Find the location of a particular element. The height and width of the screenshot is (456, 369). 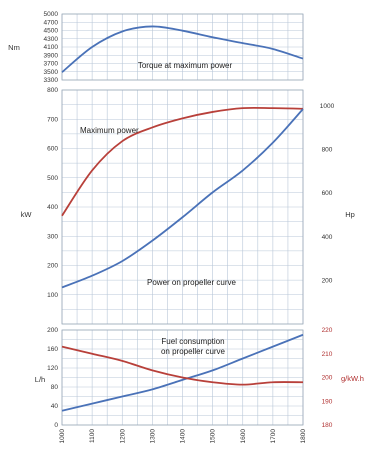

power-y2-tick-label: 800 is located at coordinates (327, 150).